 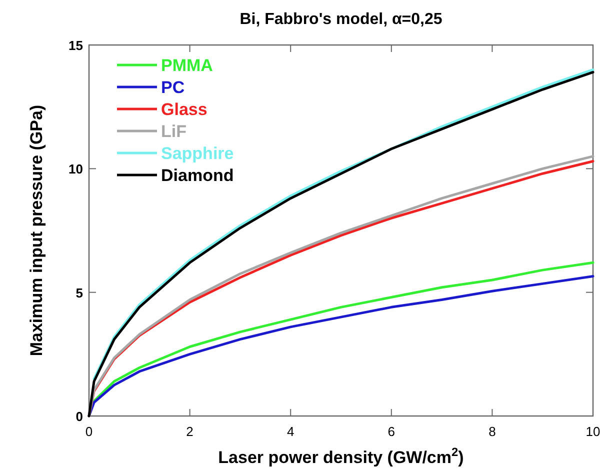 What do you see at coordinates (190, 431) in the screenshot?
I see `x-tick-label: 2` at bounding box center [190, 431].